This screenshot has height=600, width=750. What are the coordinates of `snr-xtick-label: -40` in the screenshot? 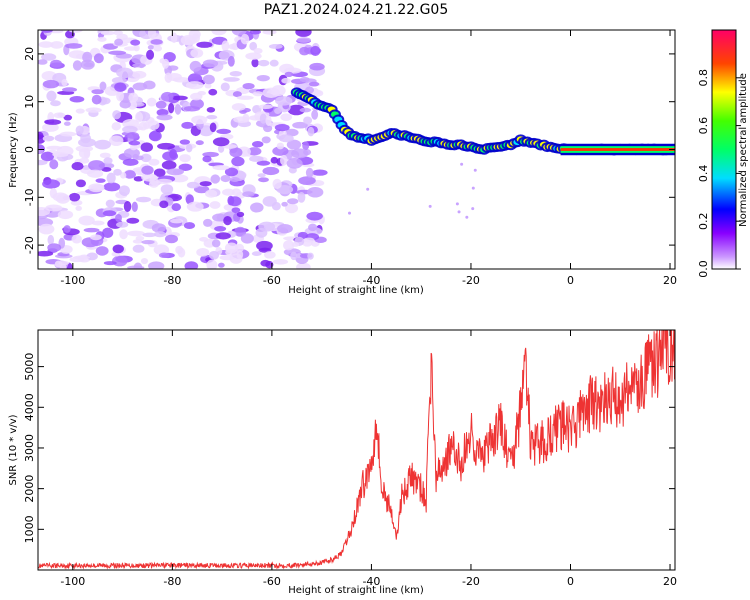 It's located at (371, 581).